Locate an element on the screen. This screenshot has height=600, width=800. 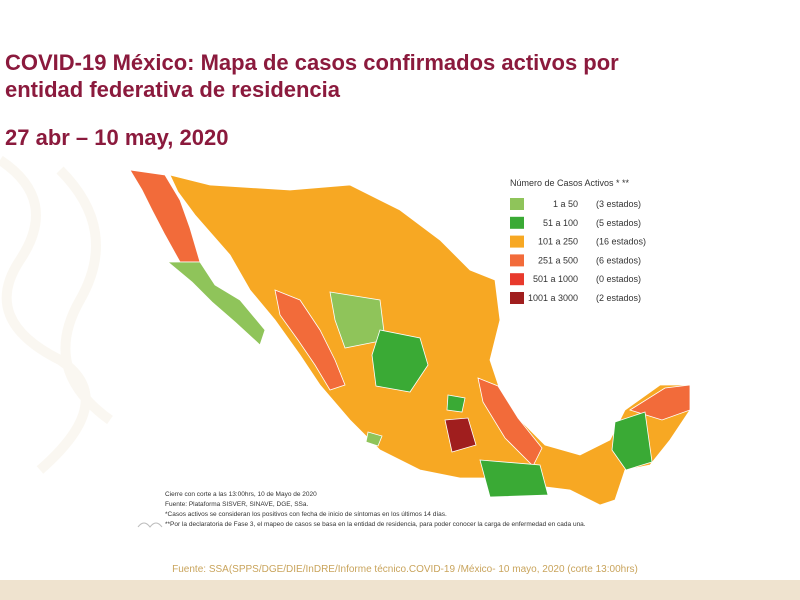
legend-count: (2 estados) is located at coordinates (618, 298).